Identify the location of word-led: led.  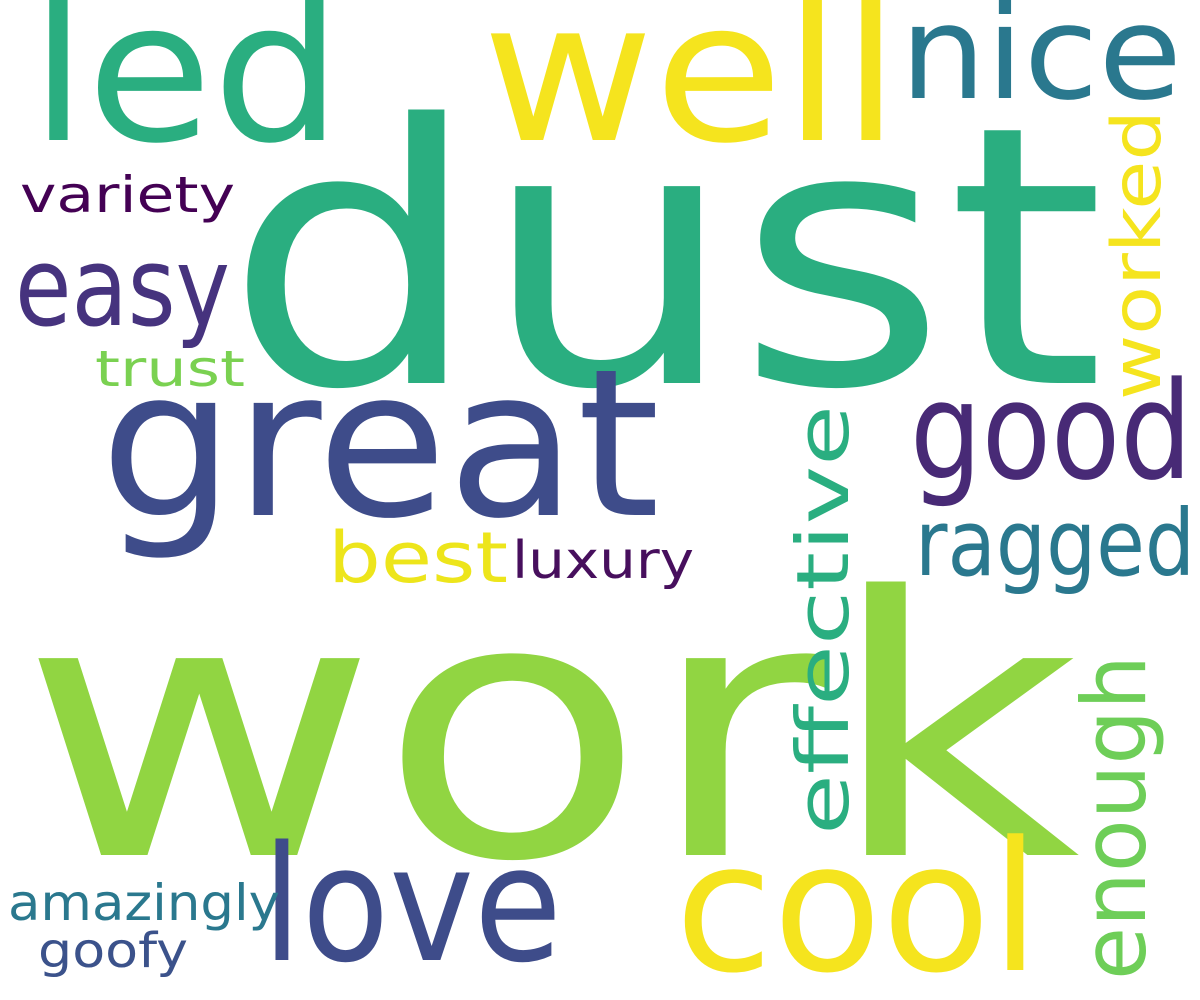
(186, 93).